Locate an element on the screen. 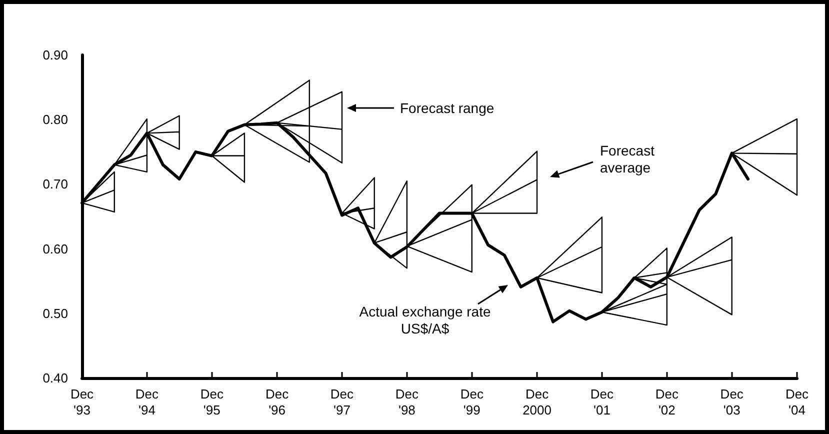 The width and height of the screenshot is (829, 434). y-tick-label: 0.40 is located at coordinates (55, 378).